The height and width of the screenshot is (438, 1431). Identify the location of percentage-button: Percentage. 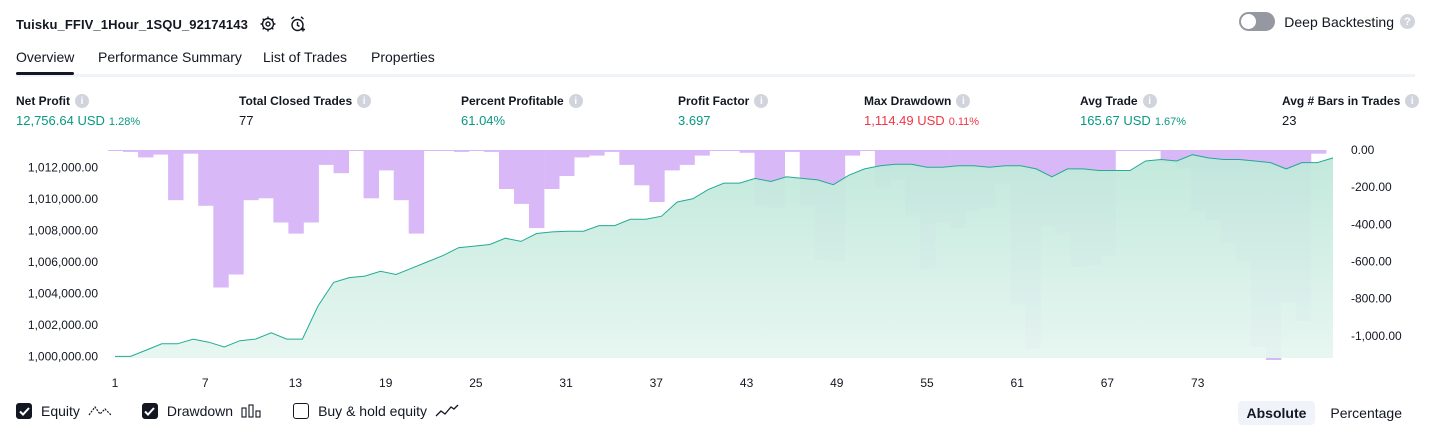
(1366, 413).